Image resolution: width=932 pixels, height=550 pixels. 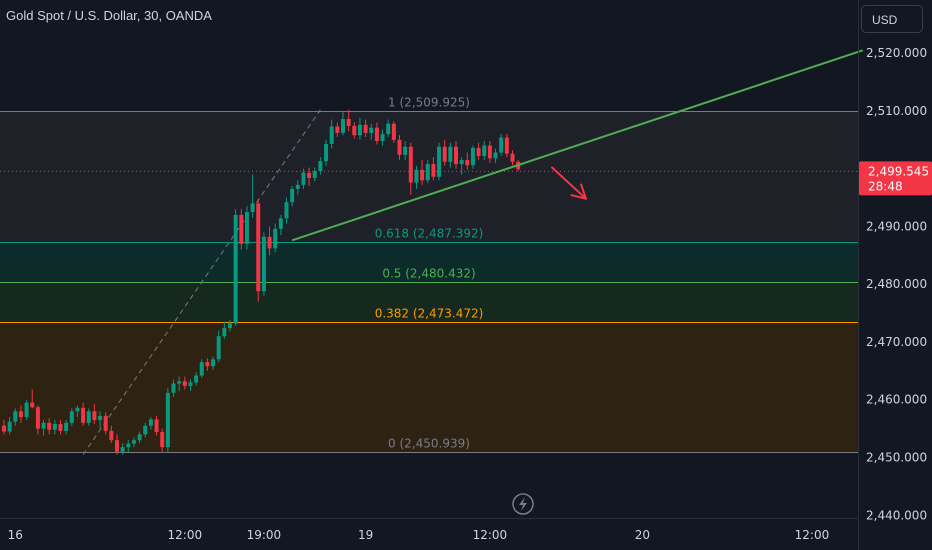 I want to click on price-tick-label: 2,470.000, so click(x=896, y=342).